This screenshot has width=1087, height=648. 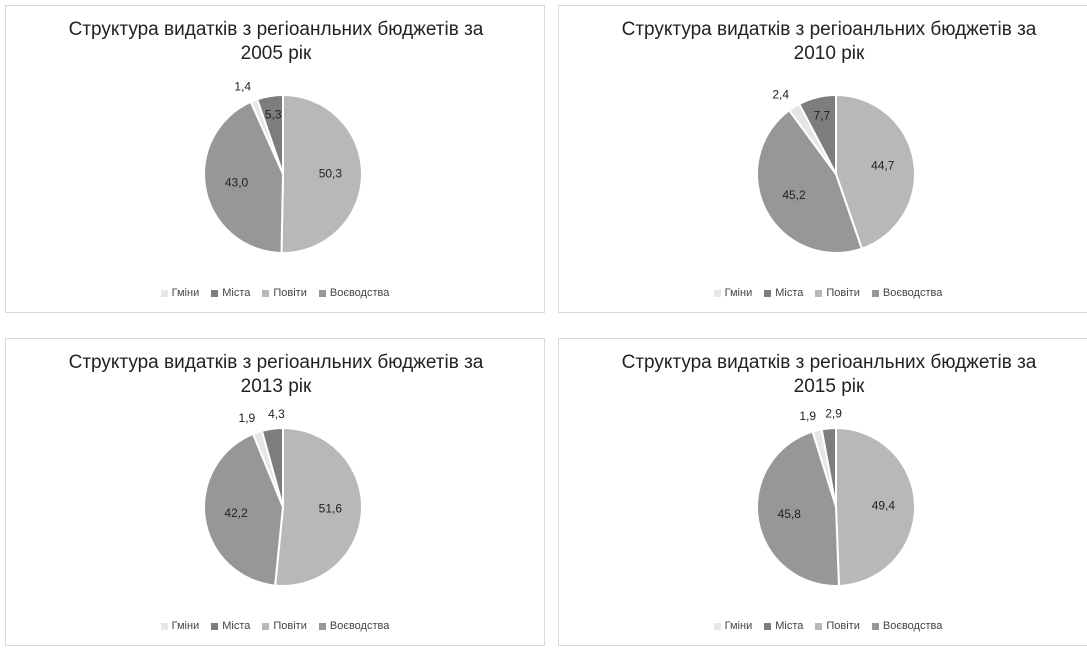 What do you see at coordinates (884, 505) in the screenshot?
I see `data-label: 49,4` at bounding box center [884, 505].